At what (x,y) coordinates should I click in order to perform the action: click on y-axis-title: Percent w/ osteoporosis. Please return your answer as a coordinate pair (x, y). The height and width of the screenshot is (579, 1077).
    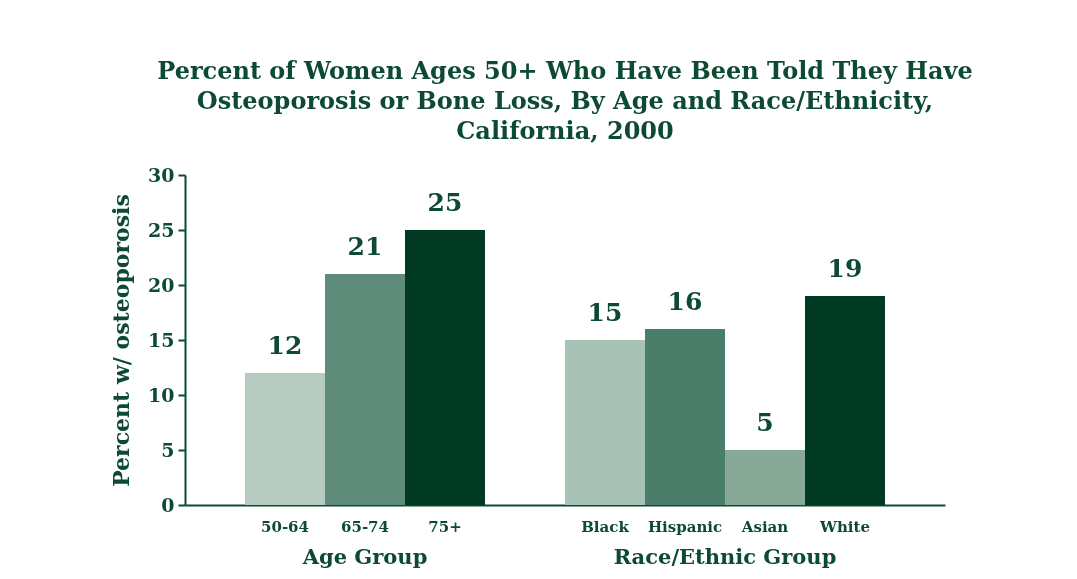
    Looking at the image, I should click on (121, 340).